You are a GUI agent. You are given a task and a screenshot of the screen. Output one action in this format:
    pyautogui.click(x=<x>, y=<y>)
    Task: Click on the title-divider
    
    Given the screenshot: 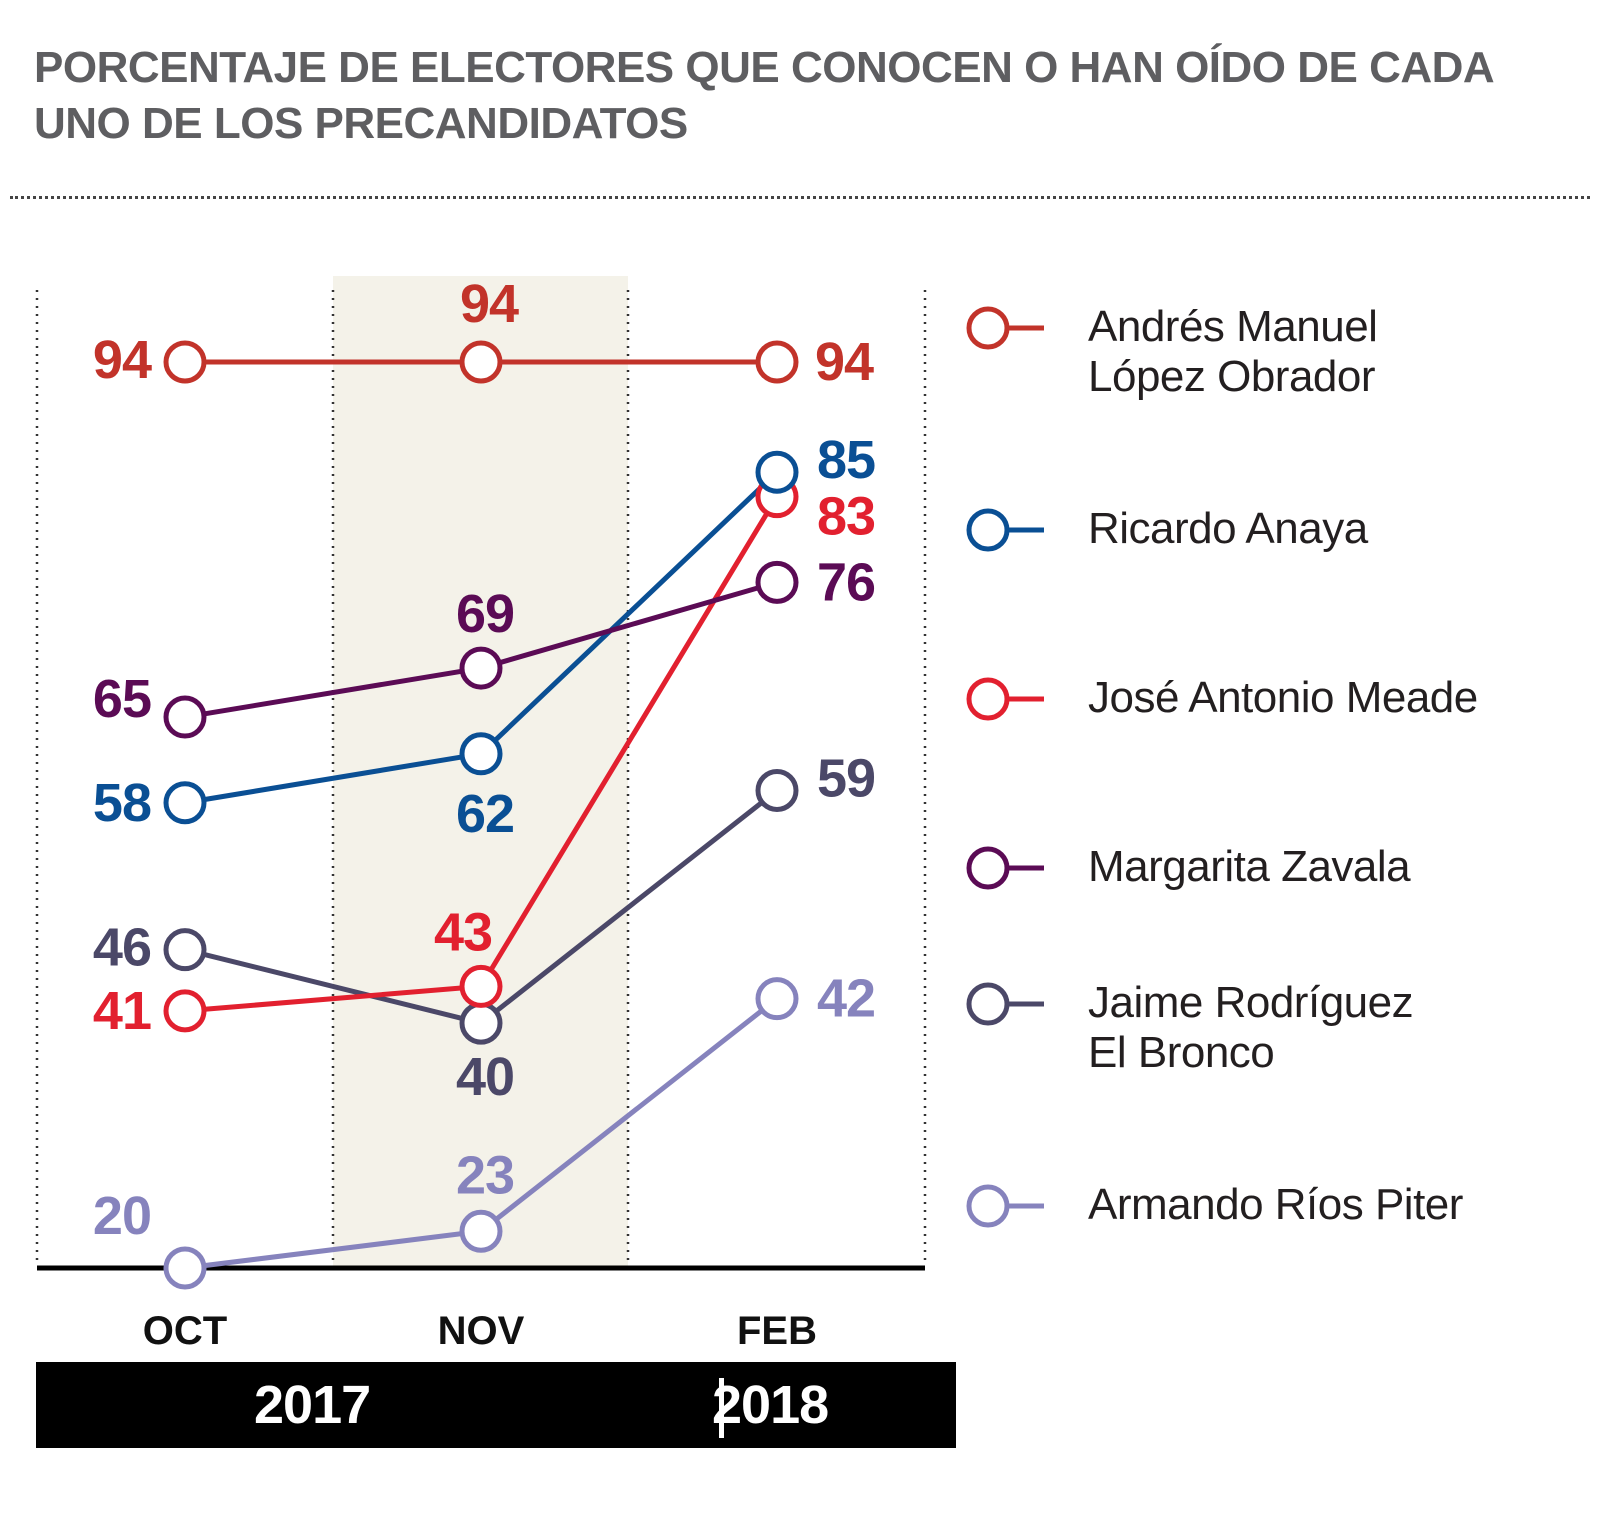 What is the action you would take?
    pyautogui.click(x=800, y=197)
    